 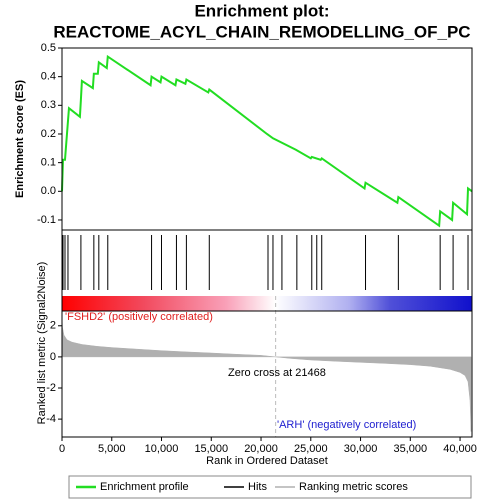 What do you see at coordinates (270, 487) in the screenshot?
I see `legend-box` at bounding box center [270, 487].